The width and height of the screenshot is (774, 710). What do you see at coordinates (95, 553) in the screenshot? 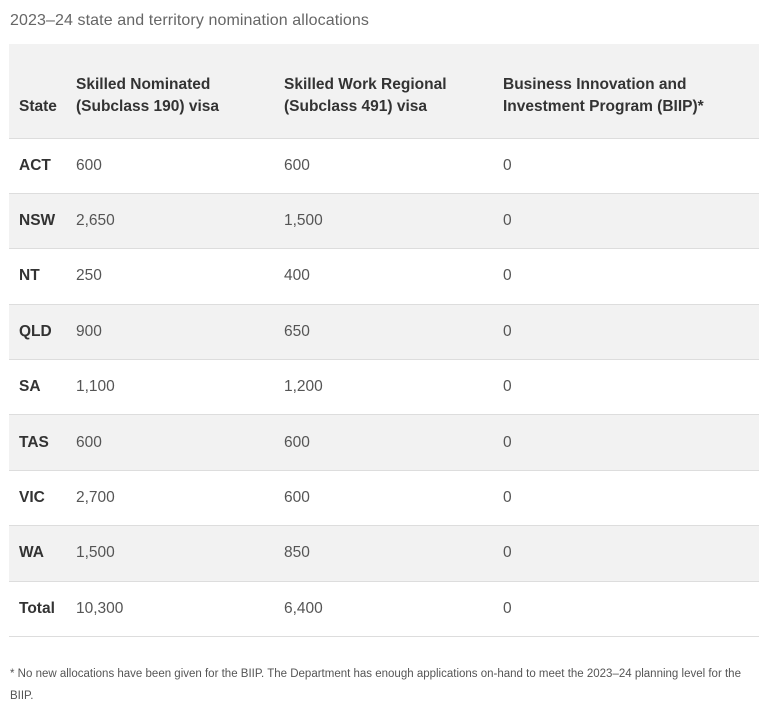
I see `cell-190: 1,500` at bounding box center [95, 553].